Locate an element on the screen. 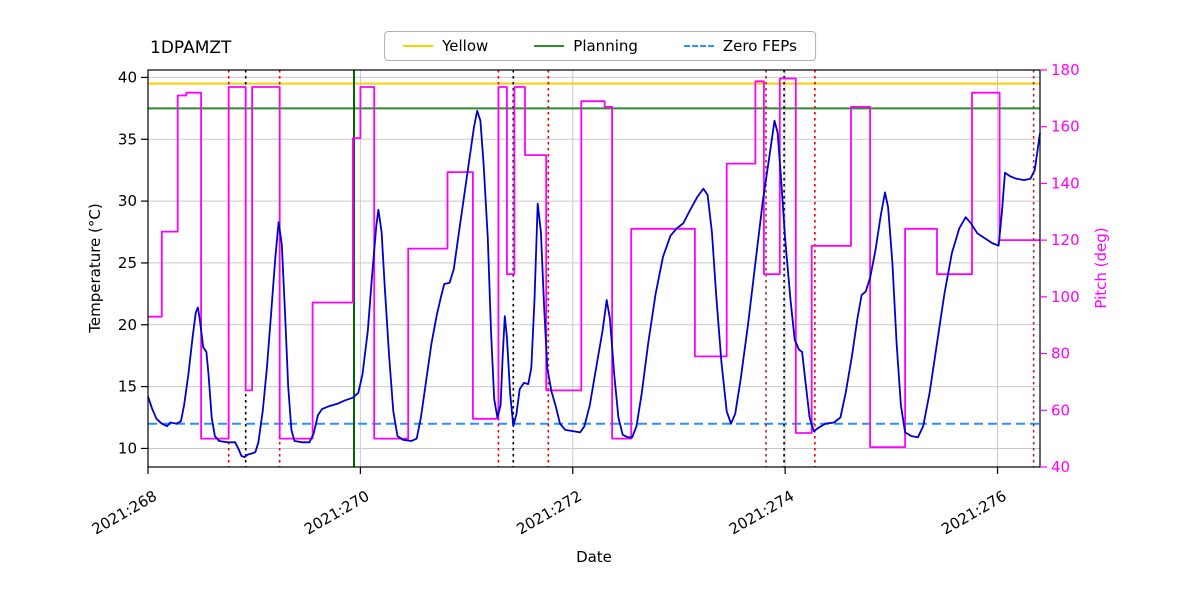 The image size is (1200, 600). legend: Yellow Planning Zero FEPs is located at coordinates (600, 46).